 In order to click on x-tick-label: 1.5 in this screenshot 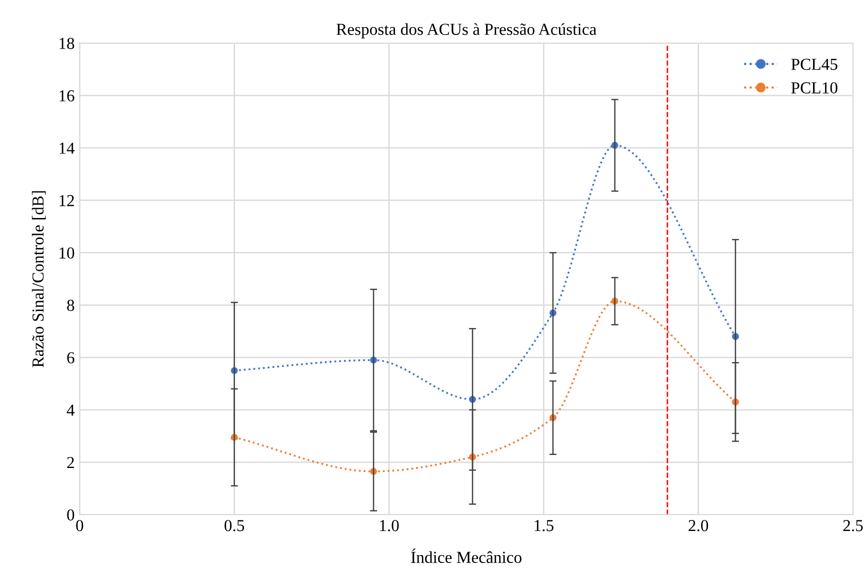, I will do `click(544, 526)`.